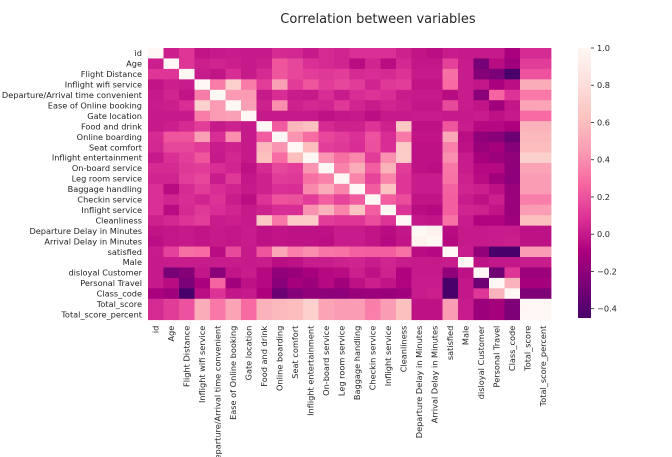  I want to click on colorbar-tick-label: 1.0, so click(603, 48).